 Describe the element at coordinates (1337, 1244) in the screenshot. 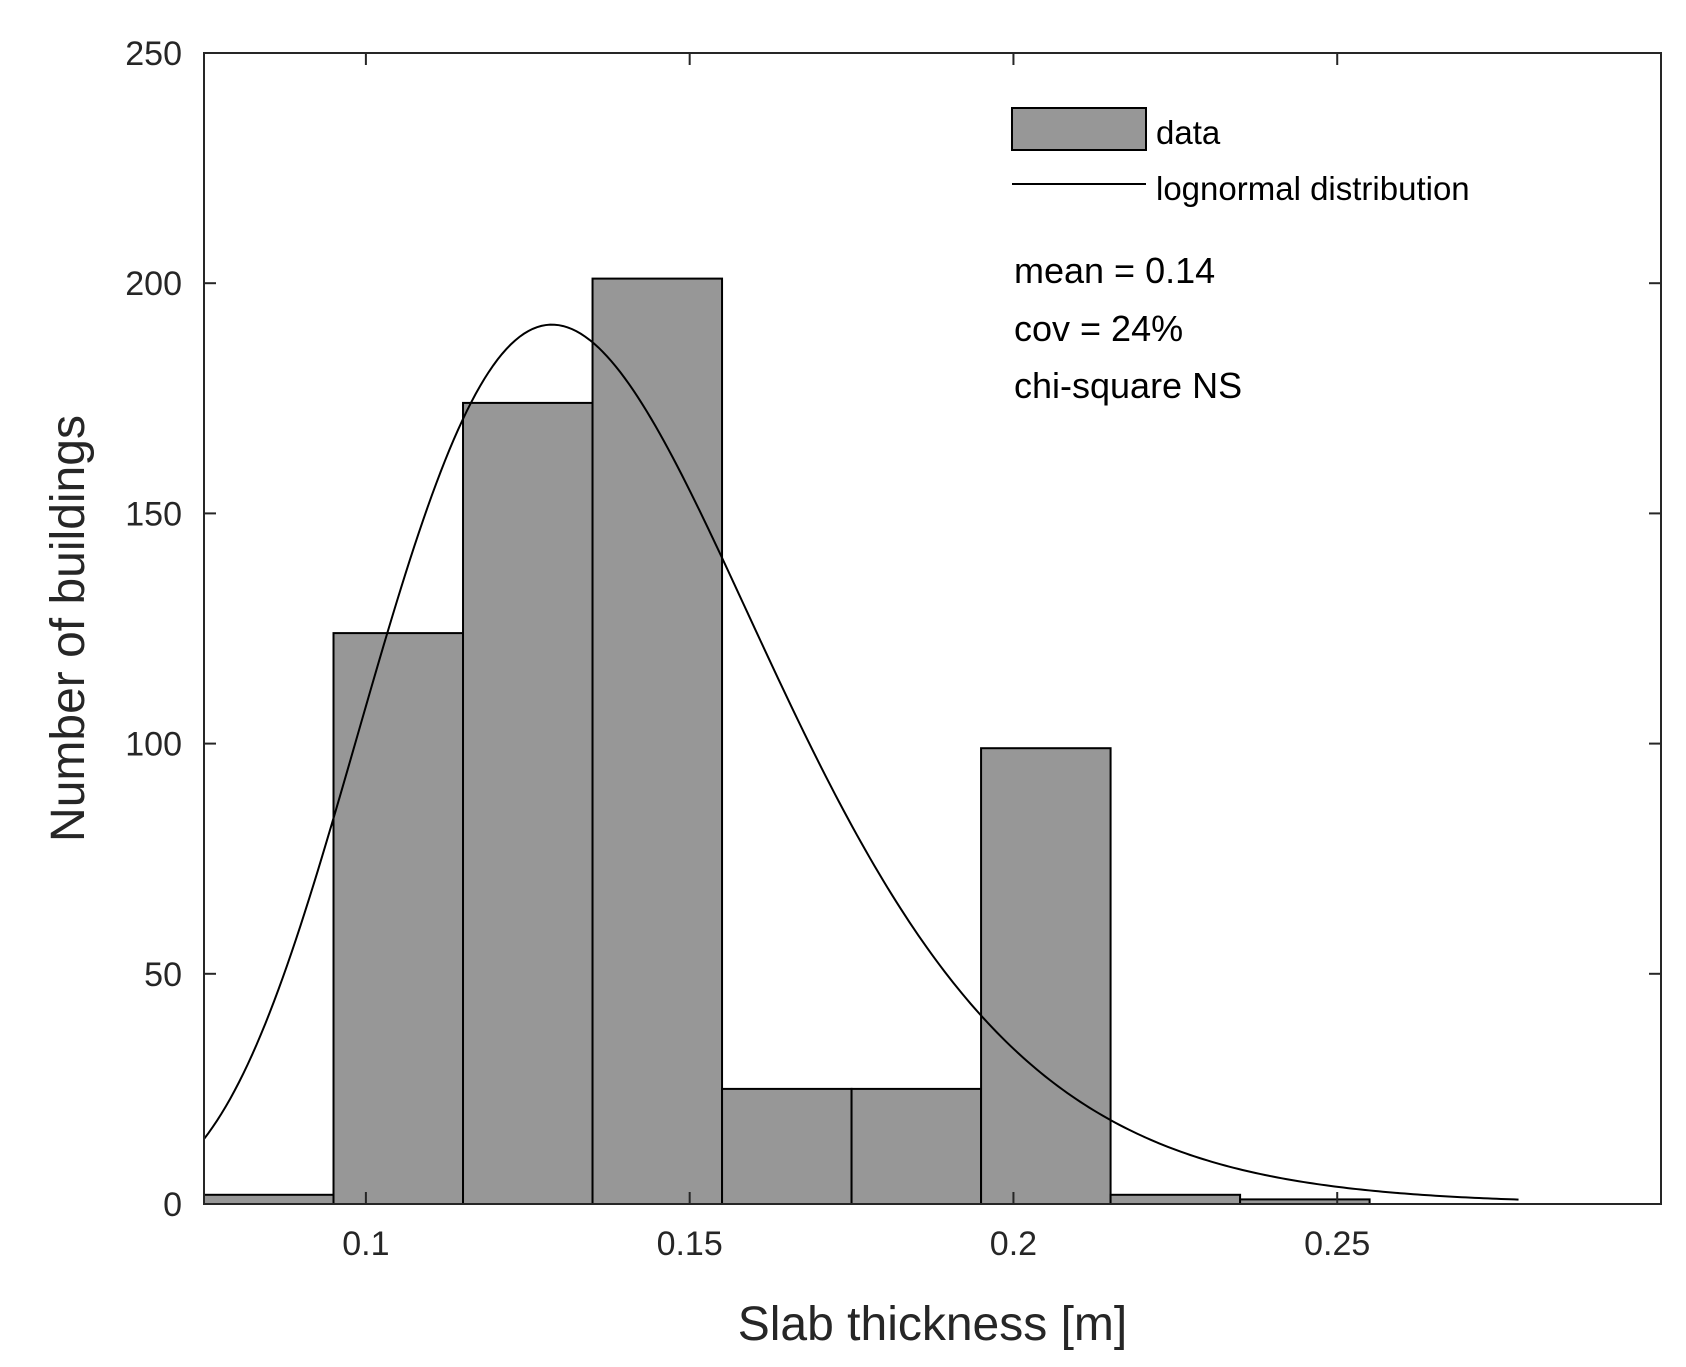

I see `x-tick-label: 0.25` at that location.